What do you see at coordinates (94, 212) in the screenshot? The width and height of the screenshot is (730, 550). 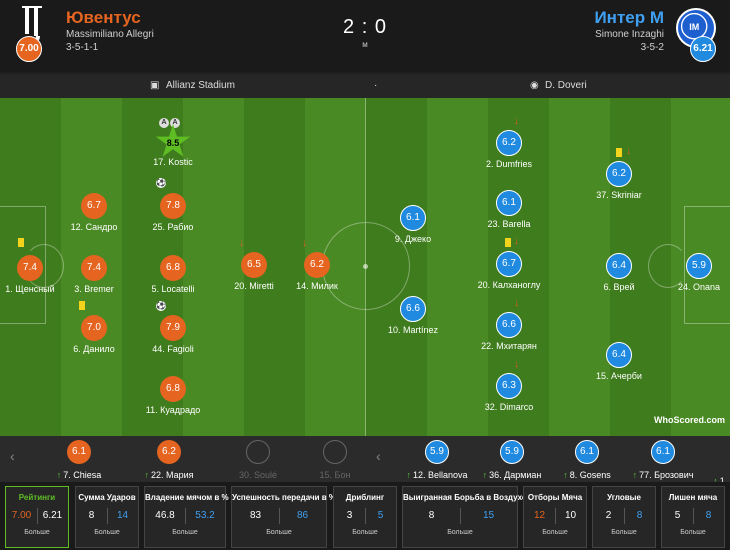 I see `home-player: 6.7 12. Сандро` at bounding box center [94, 212].